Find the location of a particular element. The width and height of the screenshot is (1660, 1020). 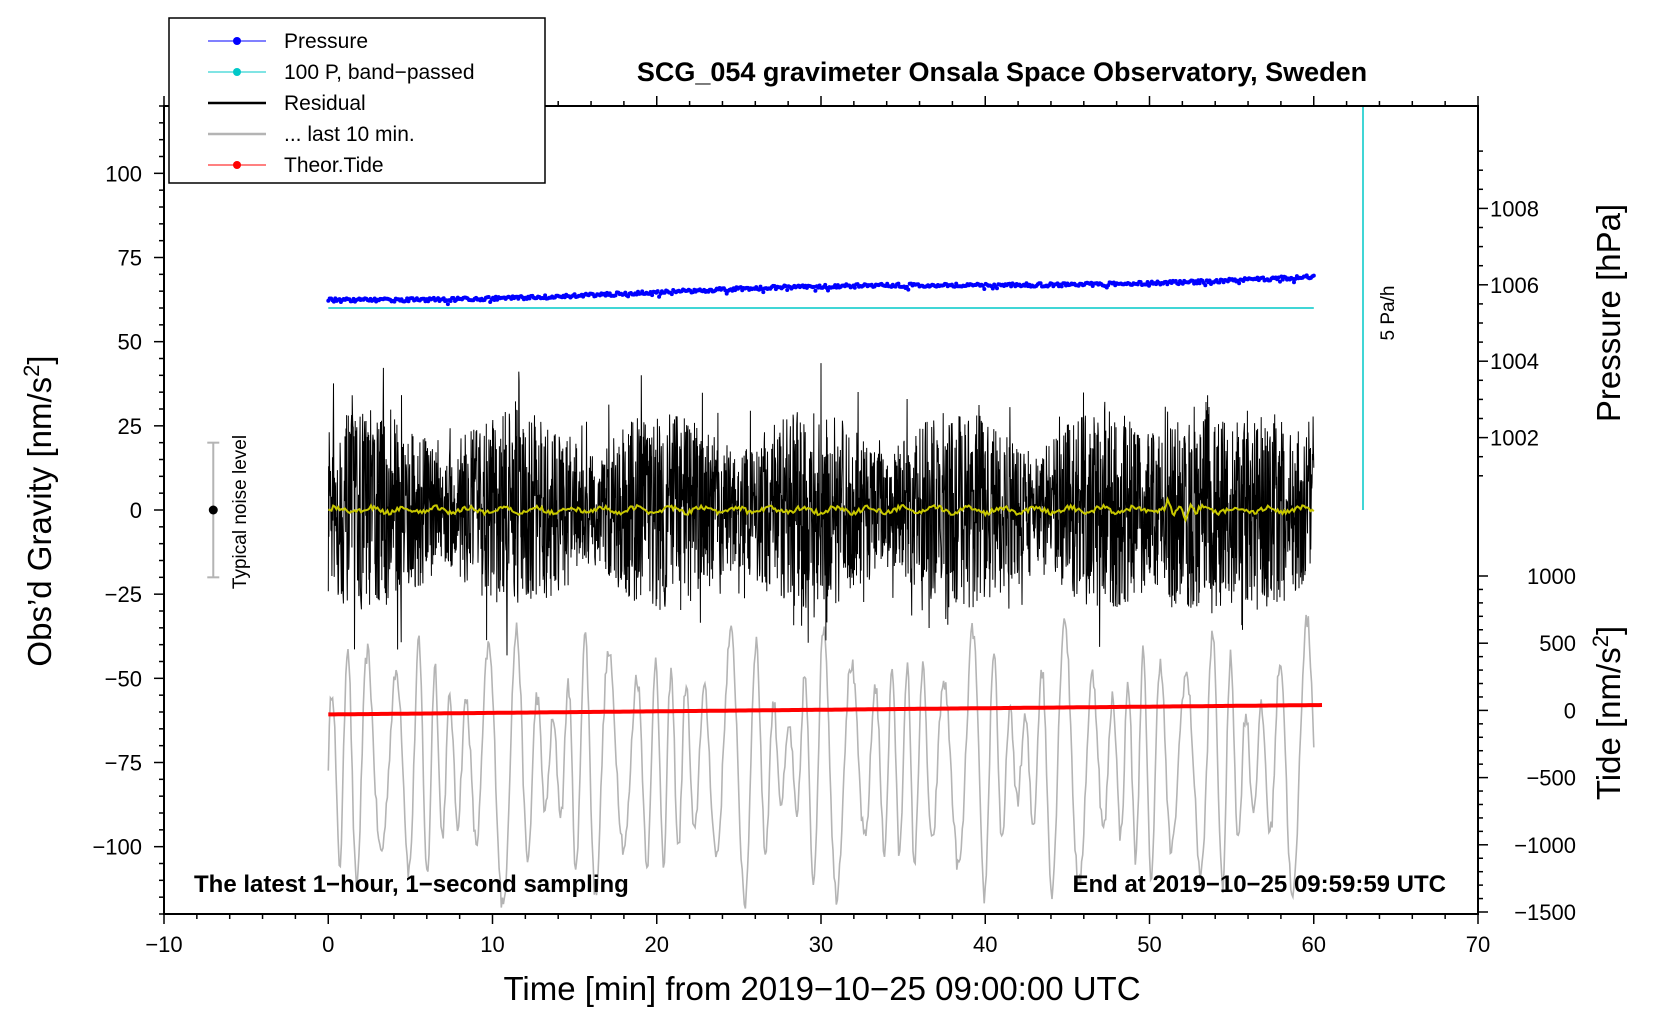

y-left-tick-label: 0 is located at coordinates (136, 510).